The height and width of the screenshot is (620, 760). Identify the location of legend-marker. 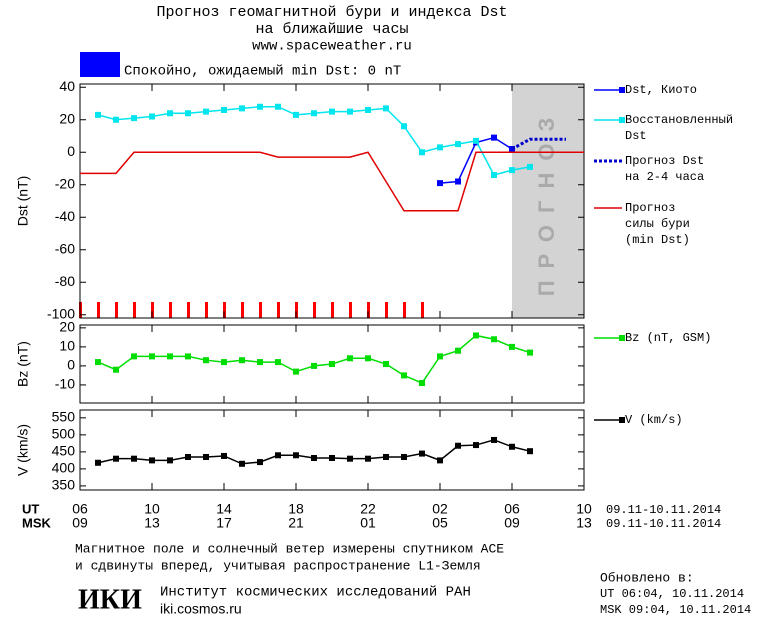
(622, 338).